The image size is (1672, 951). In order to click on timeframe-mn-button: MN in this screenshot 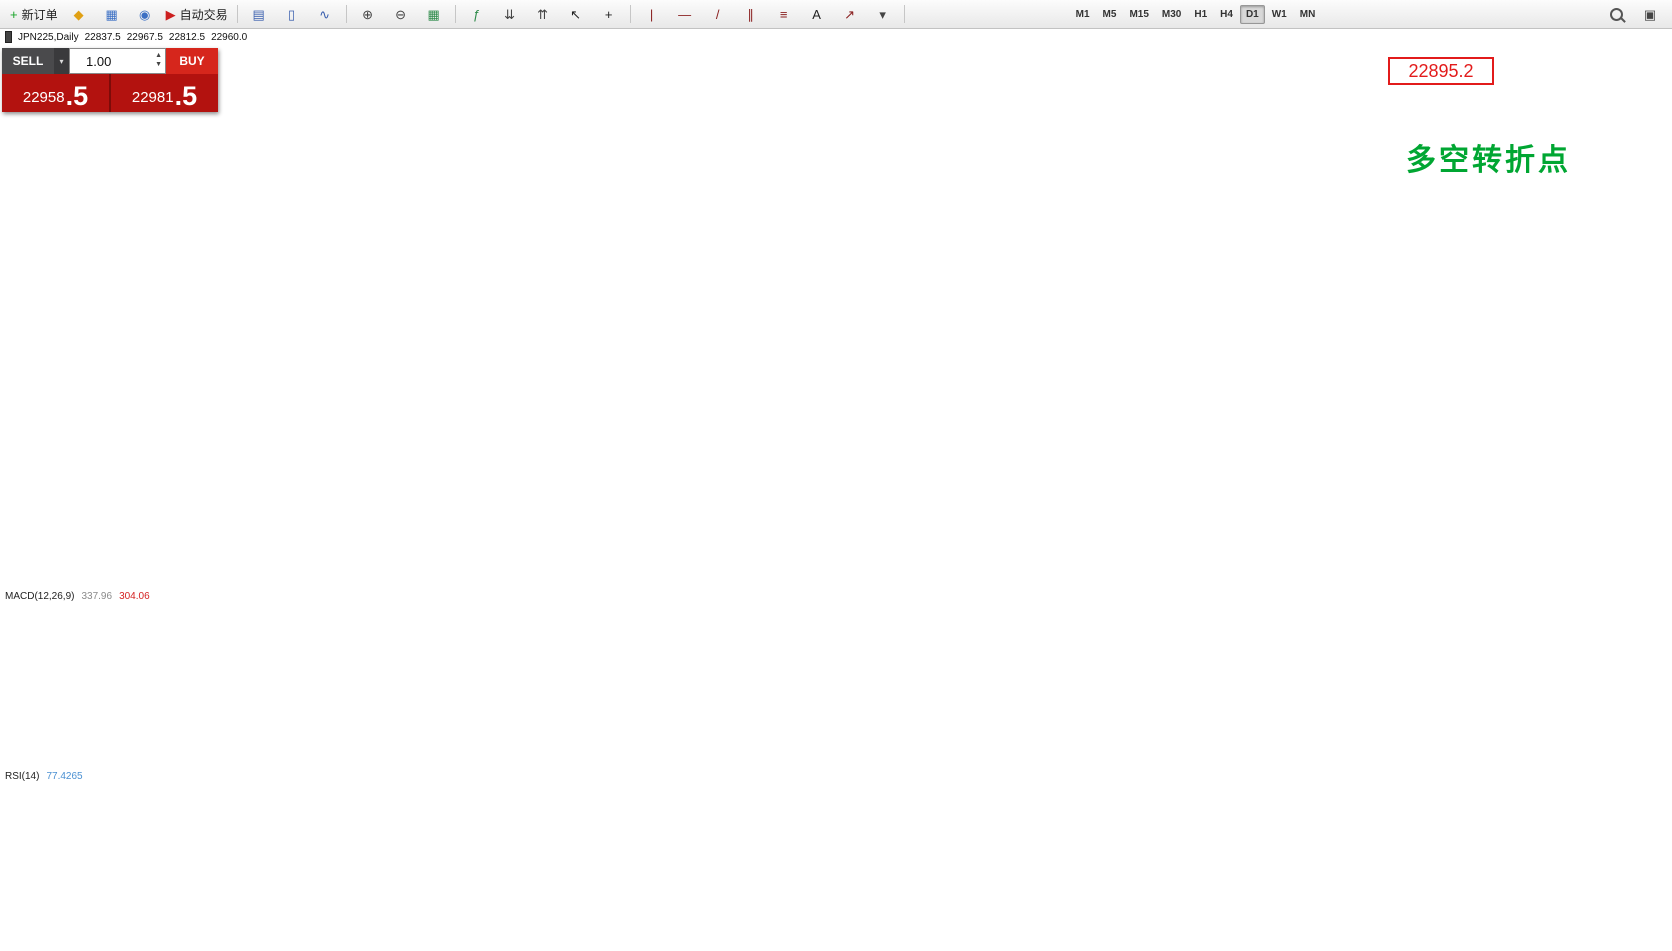, I will do `click(1307, 14)`.